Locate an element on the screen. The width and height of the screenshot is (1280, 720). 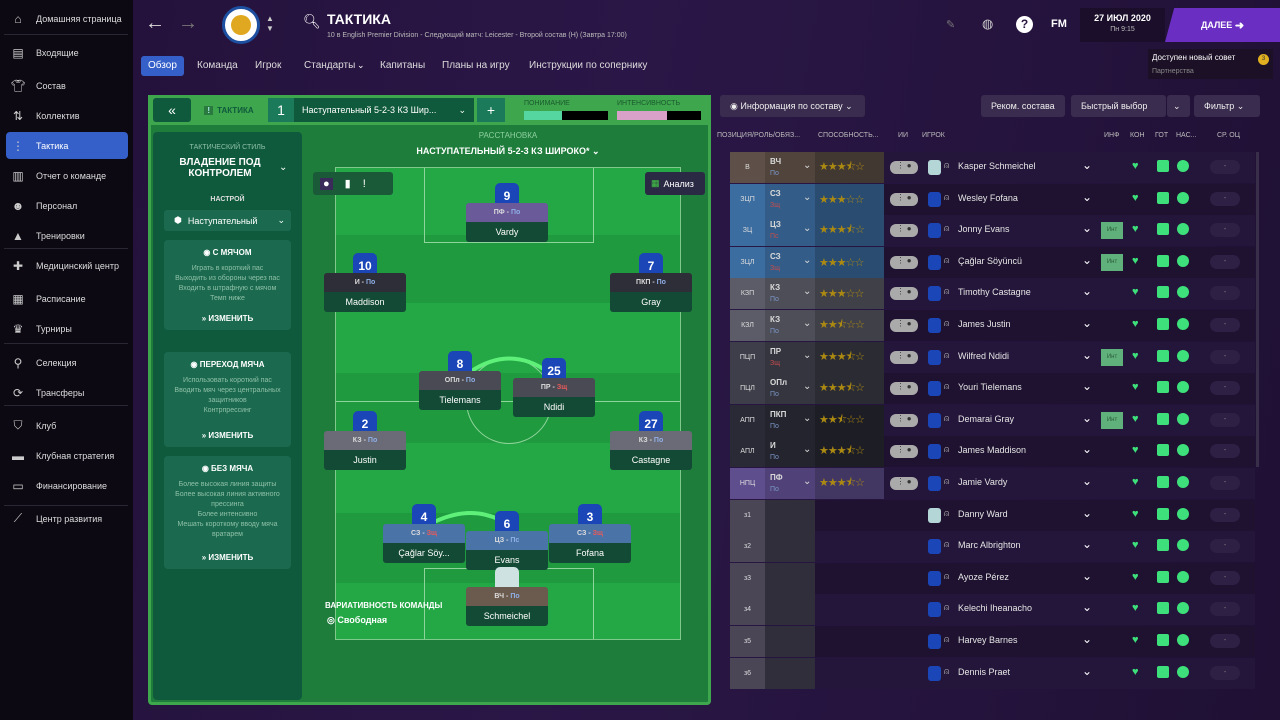
player-name: James Justin is located at coordinates (984, 324).